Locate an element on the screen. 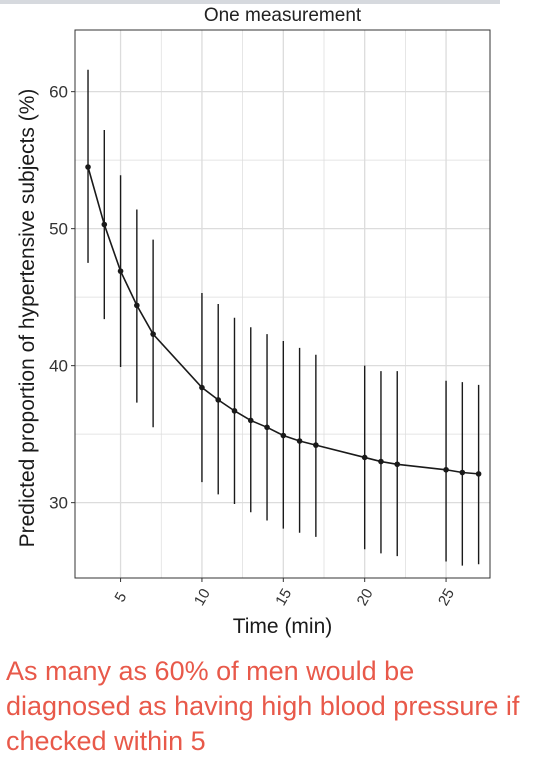  x-tick-label: 25 is located at coordinates (446, 597).